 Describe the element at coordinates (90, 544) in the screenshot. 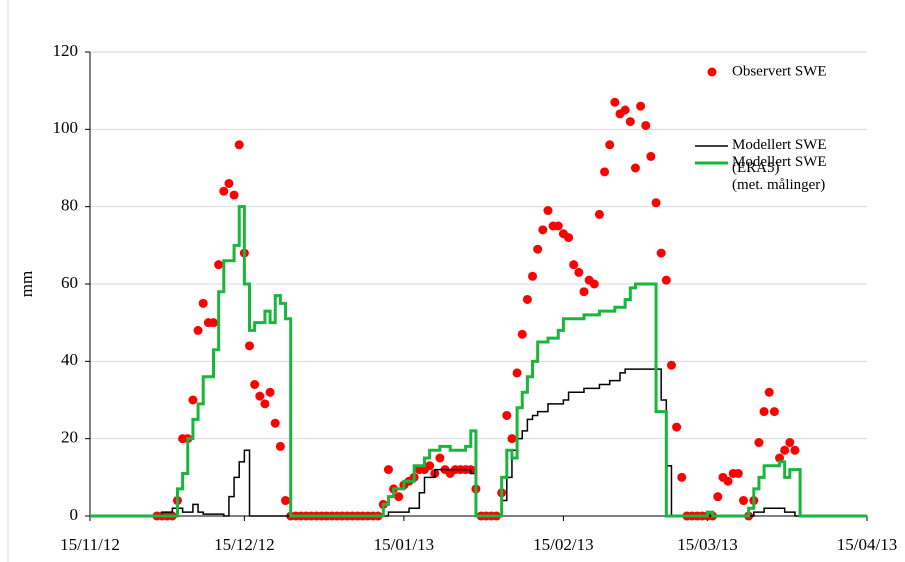

I see `x-tick-label: 15/11/12` at that location.